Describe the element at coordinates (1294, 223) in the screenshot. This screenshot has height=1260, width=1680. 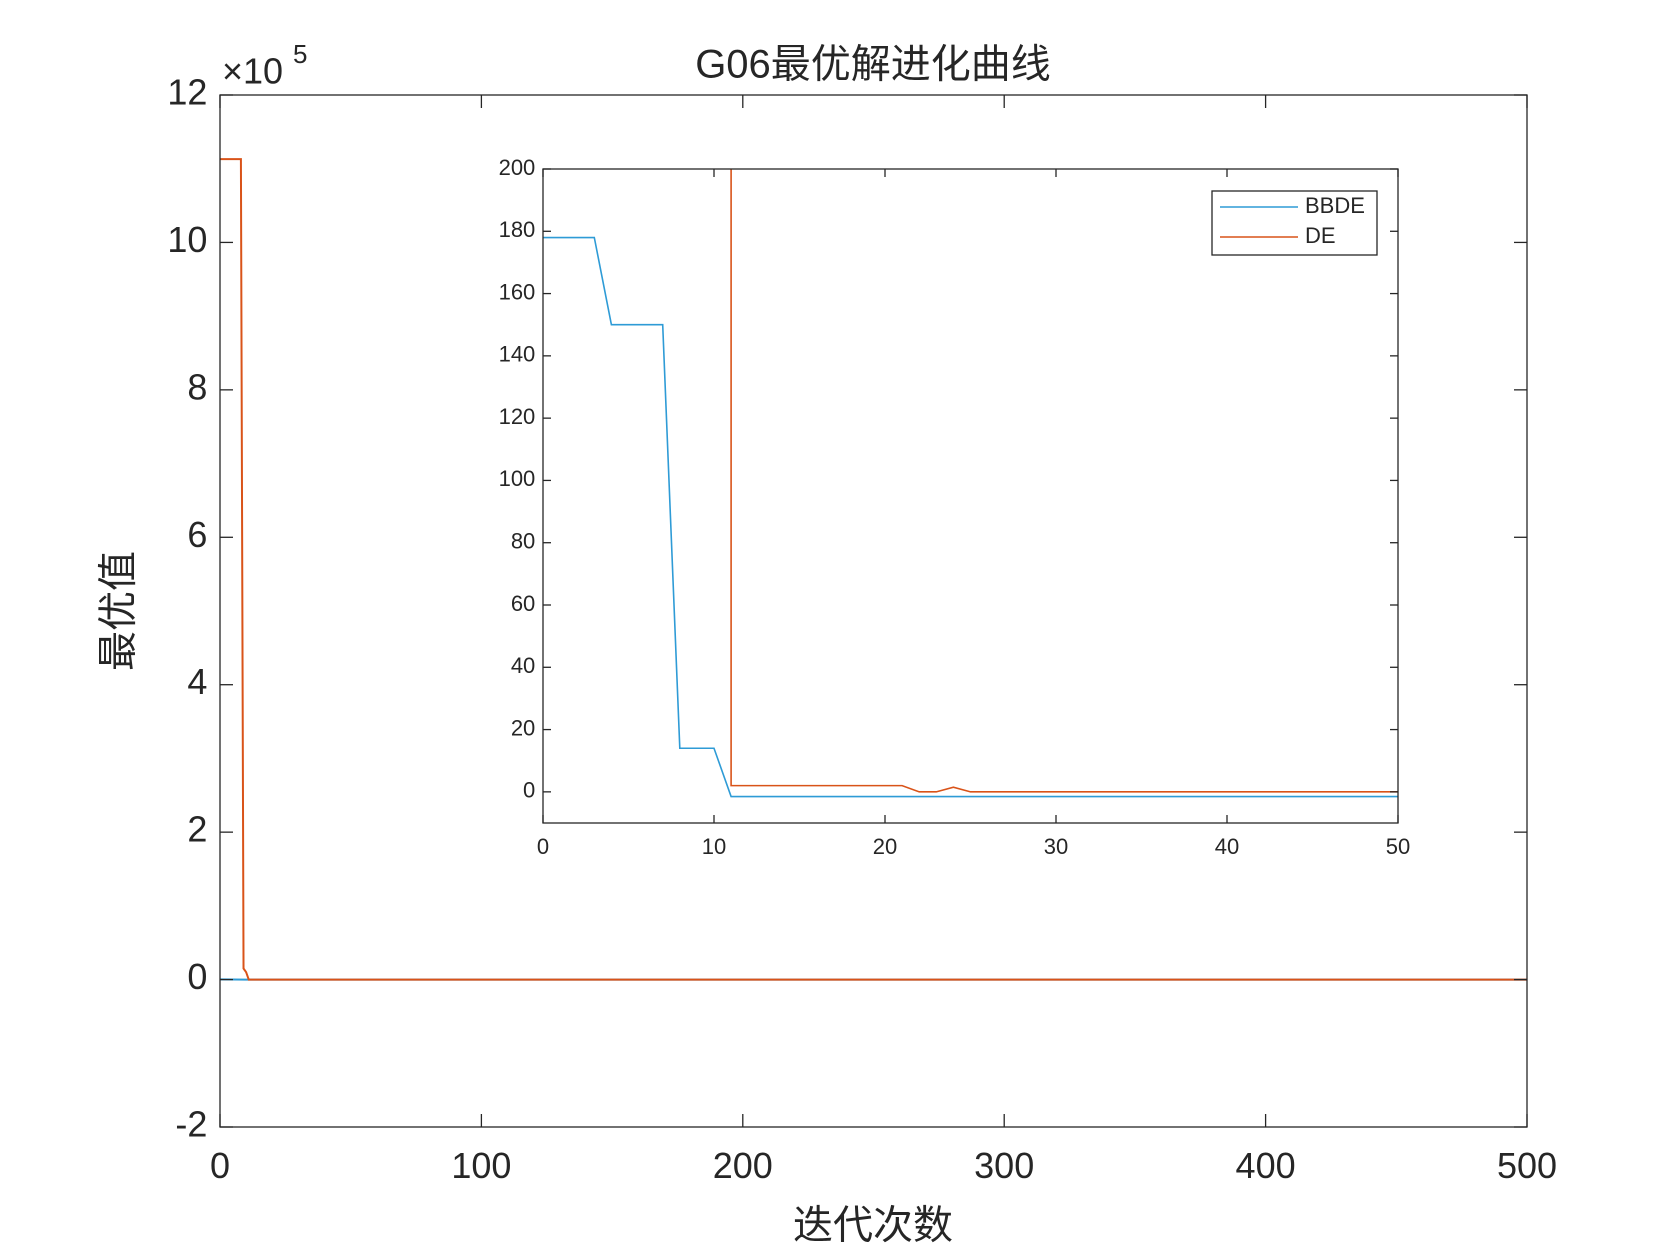
I see `legend-box` at that location.